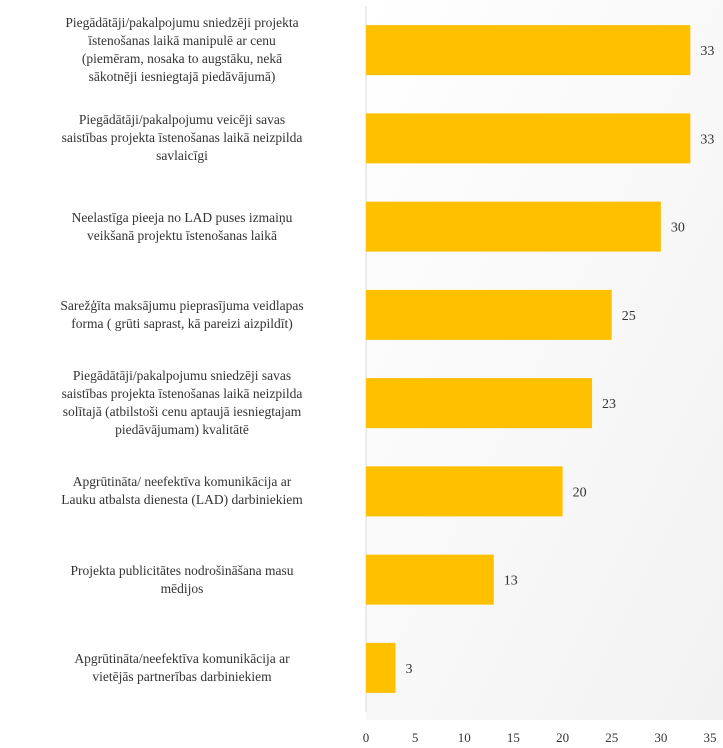  I want to click on data-label: 25, so click(629, 316).